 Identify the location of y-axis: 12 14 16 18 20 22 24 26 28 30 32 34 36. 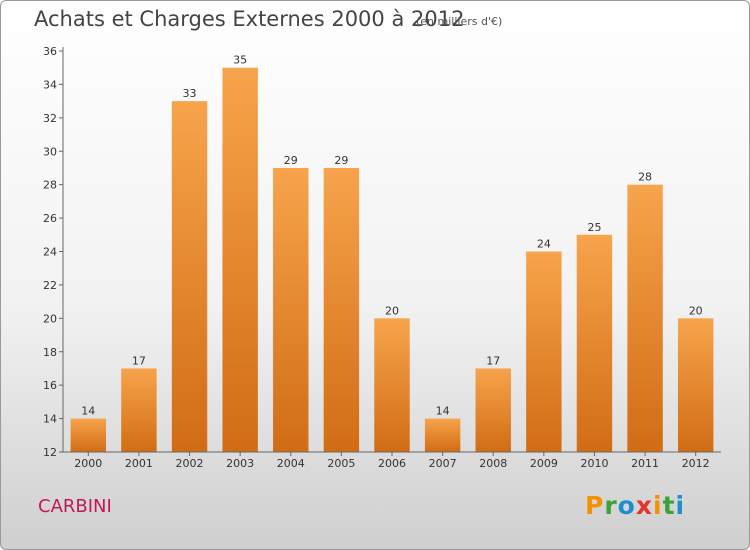
(53, 252).